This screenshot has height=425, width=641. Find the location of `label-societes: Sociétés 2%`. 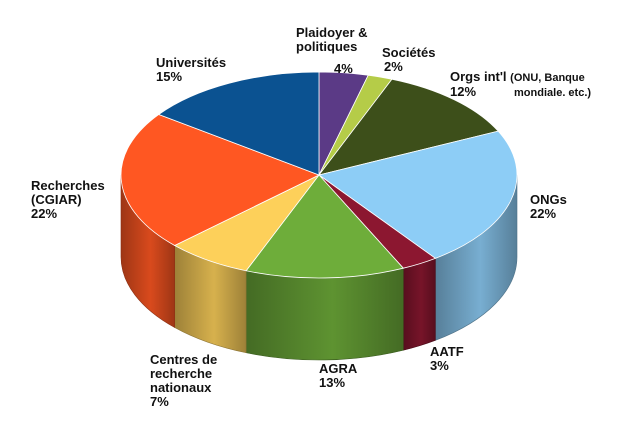

label-societes: Sociétés 2% is located at coordinates (408, 60).